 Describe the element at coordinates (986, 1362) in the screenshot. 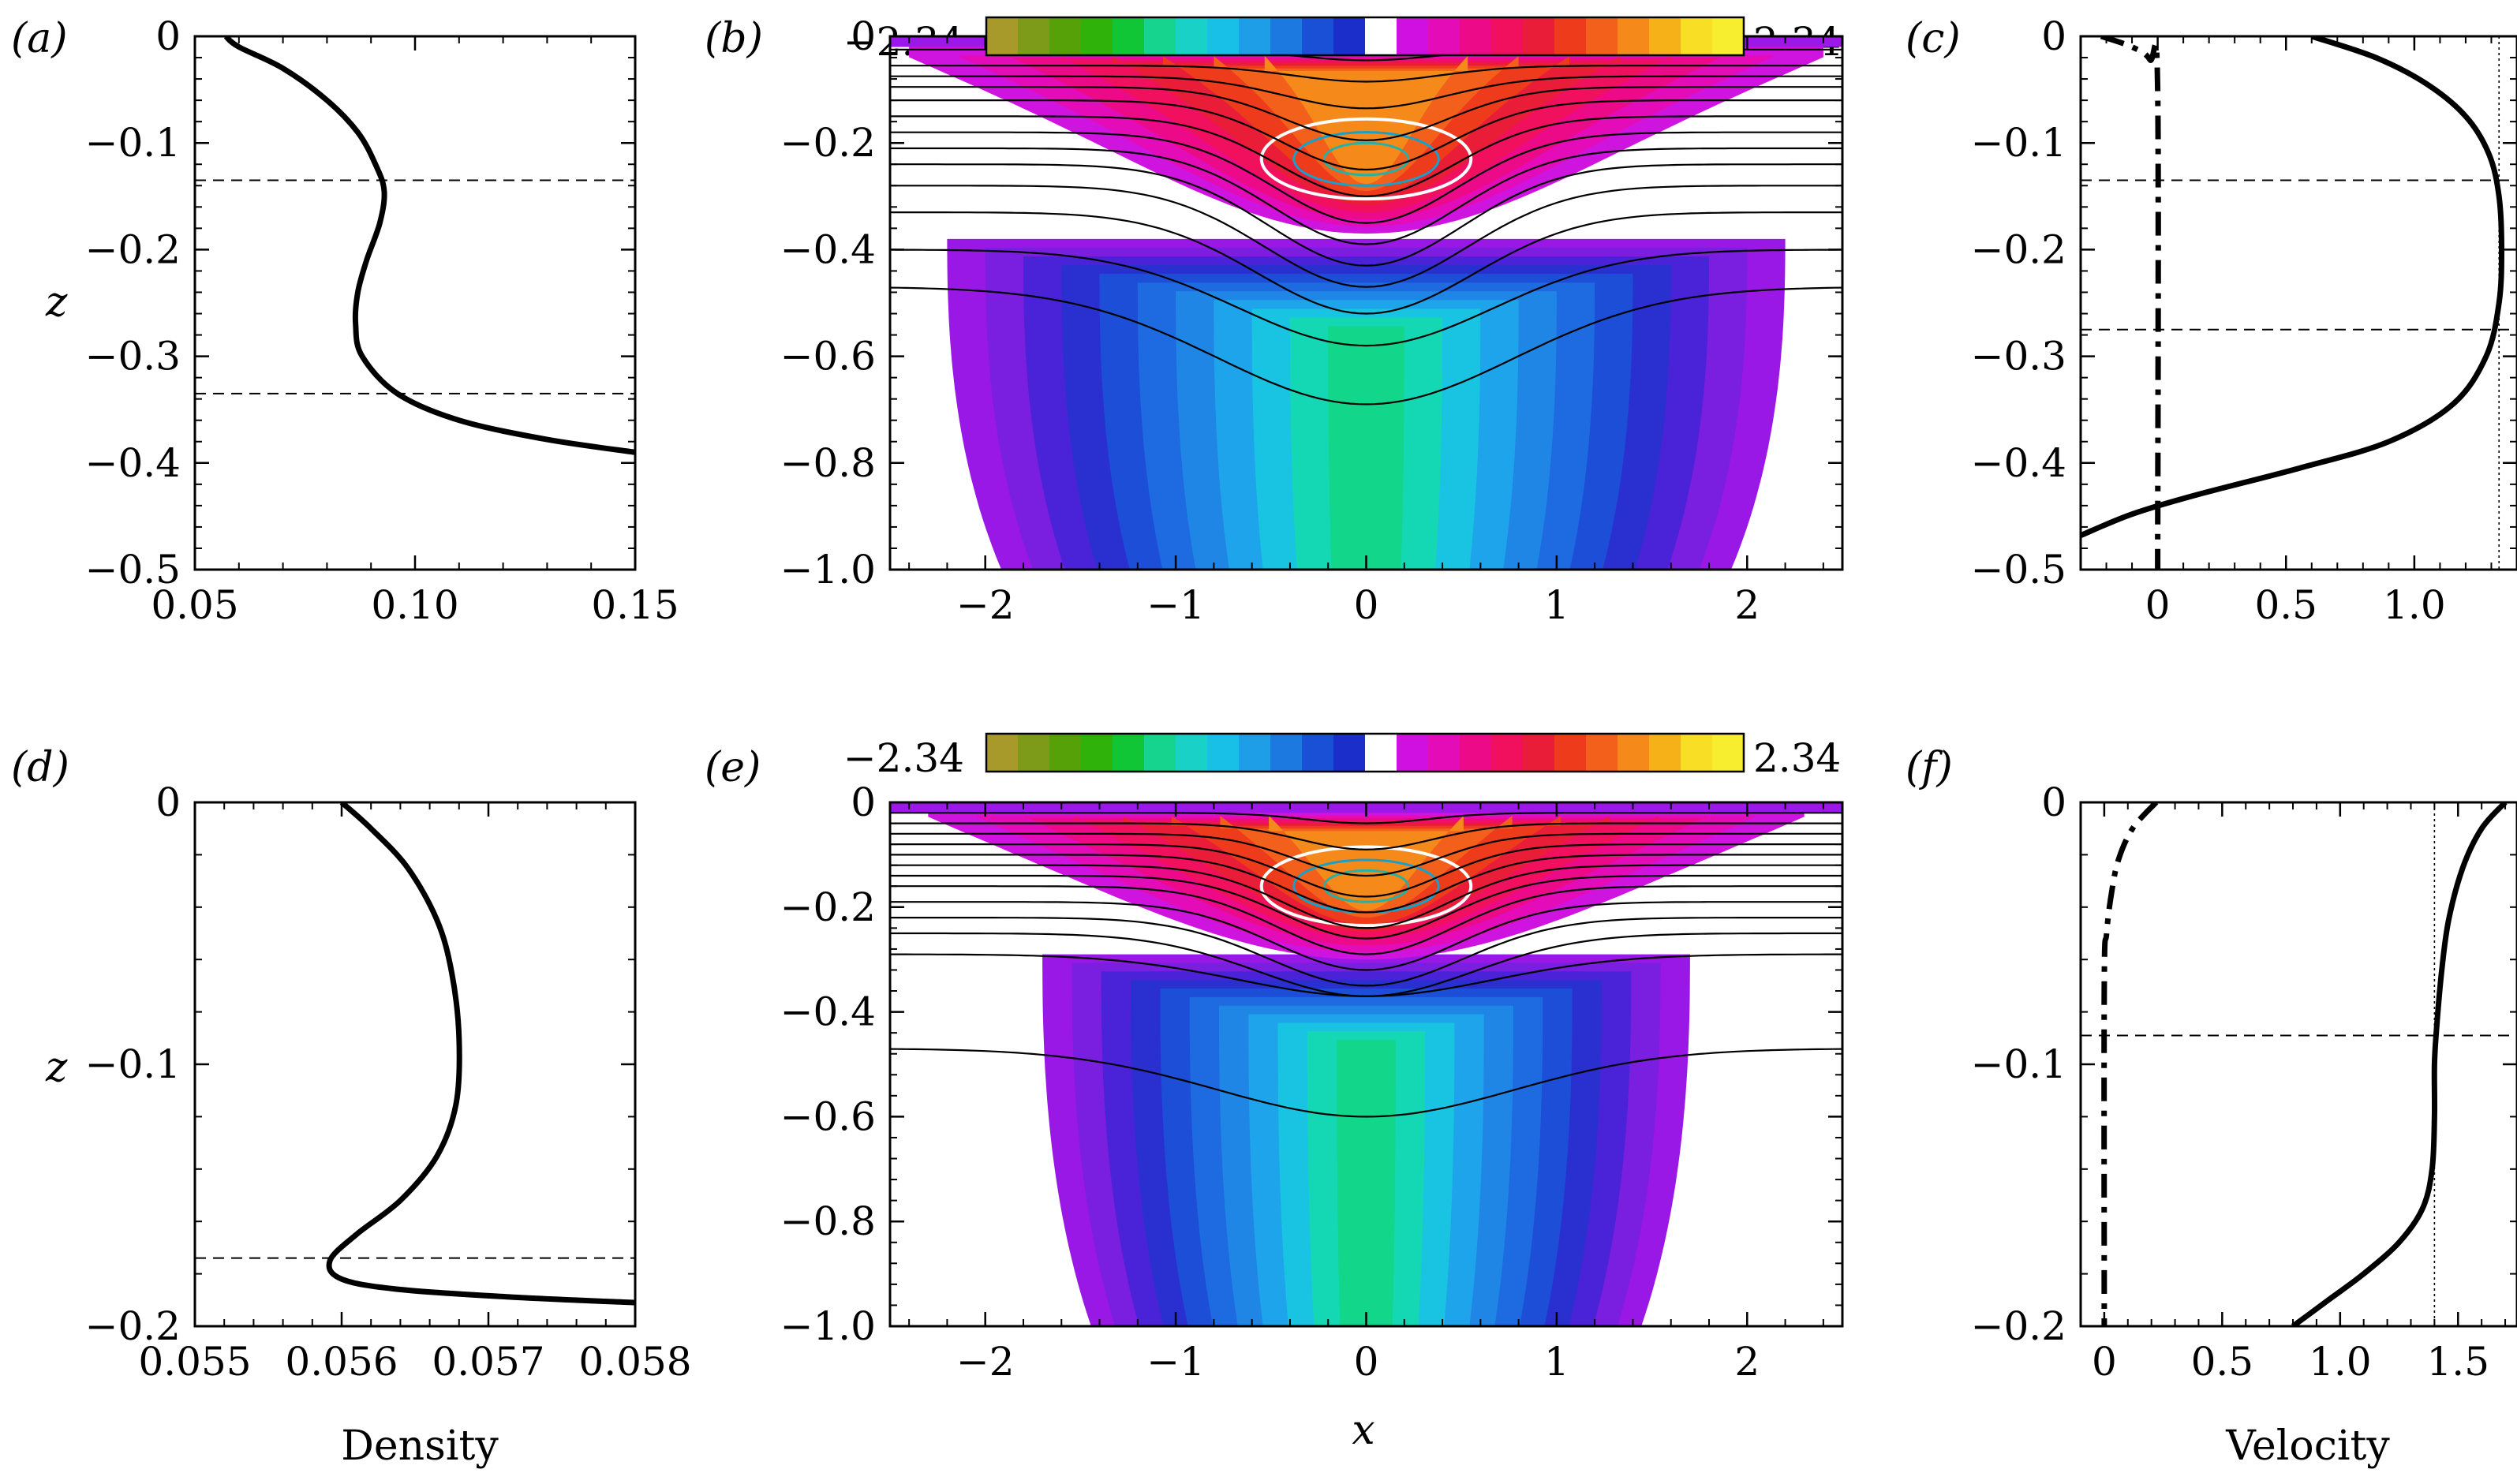

I see `x-tick-label-e: −2` at that location.